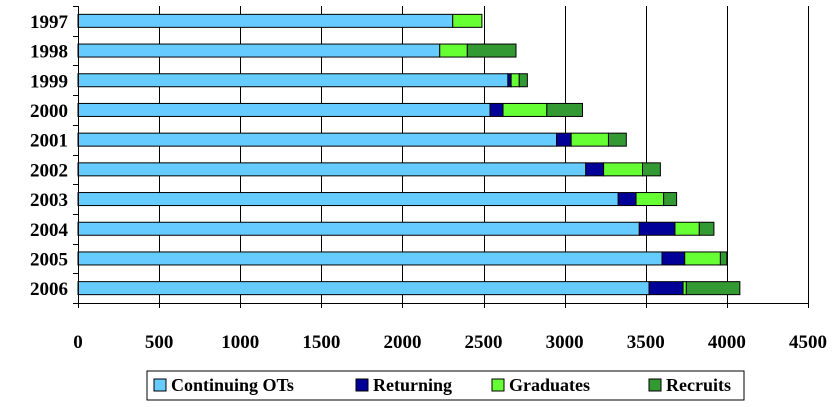  I want to click on legend-label-graduates: Graduates, so click(549, 385).